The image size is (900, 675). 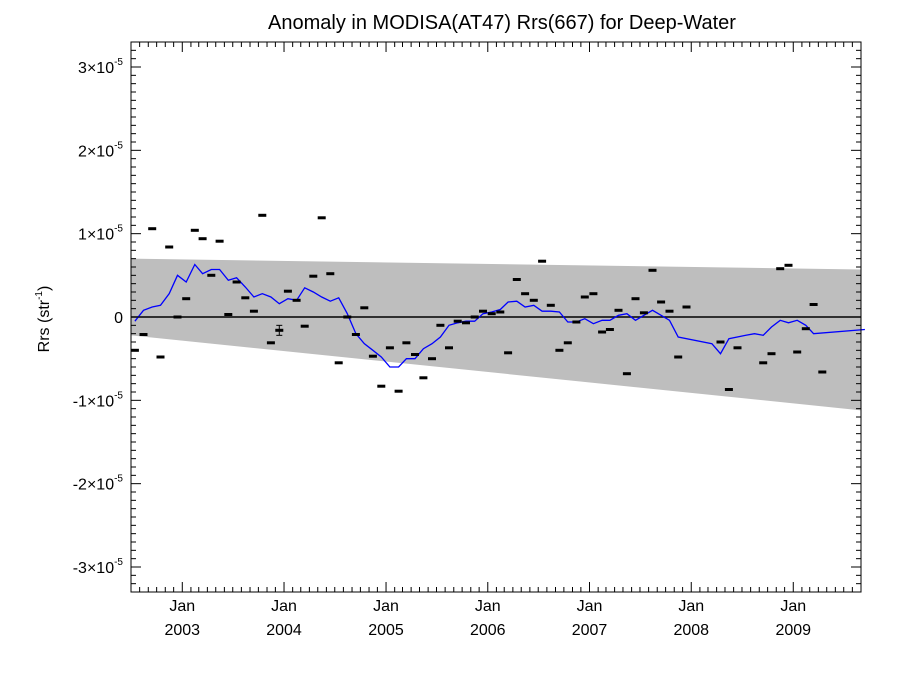 I want to click on y-tick-label: 0, so click(x=118, y=318).